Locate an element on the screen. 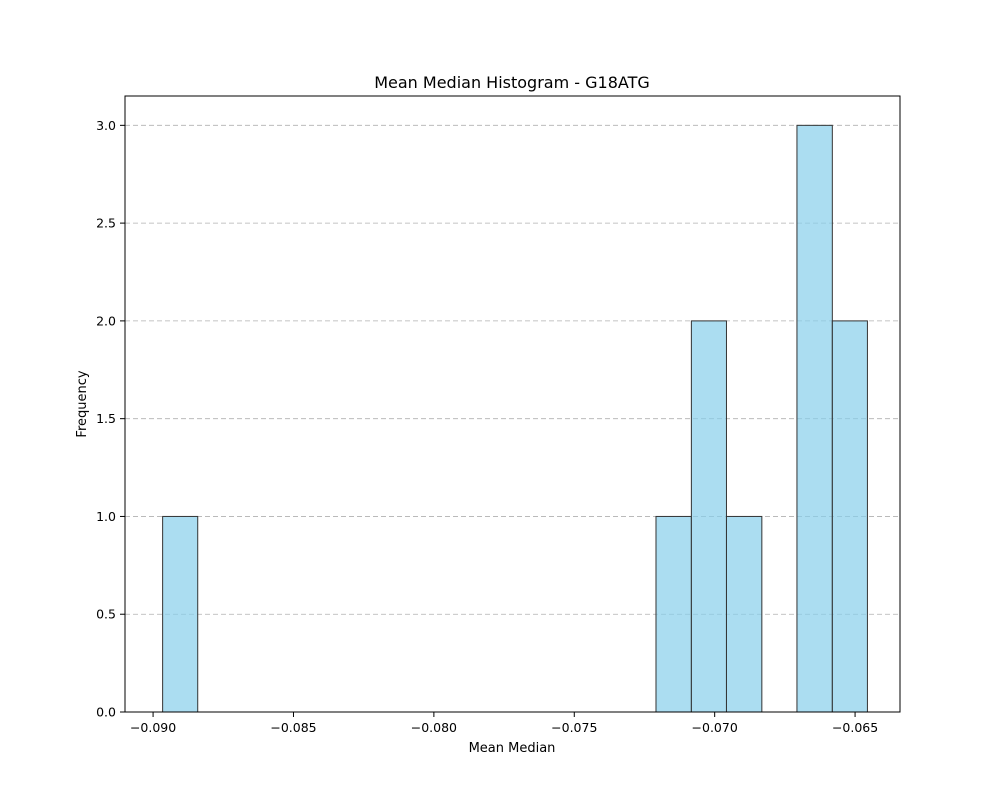  y-tick-label-2: 1.0 is located at coordinates (106, 516).